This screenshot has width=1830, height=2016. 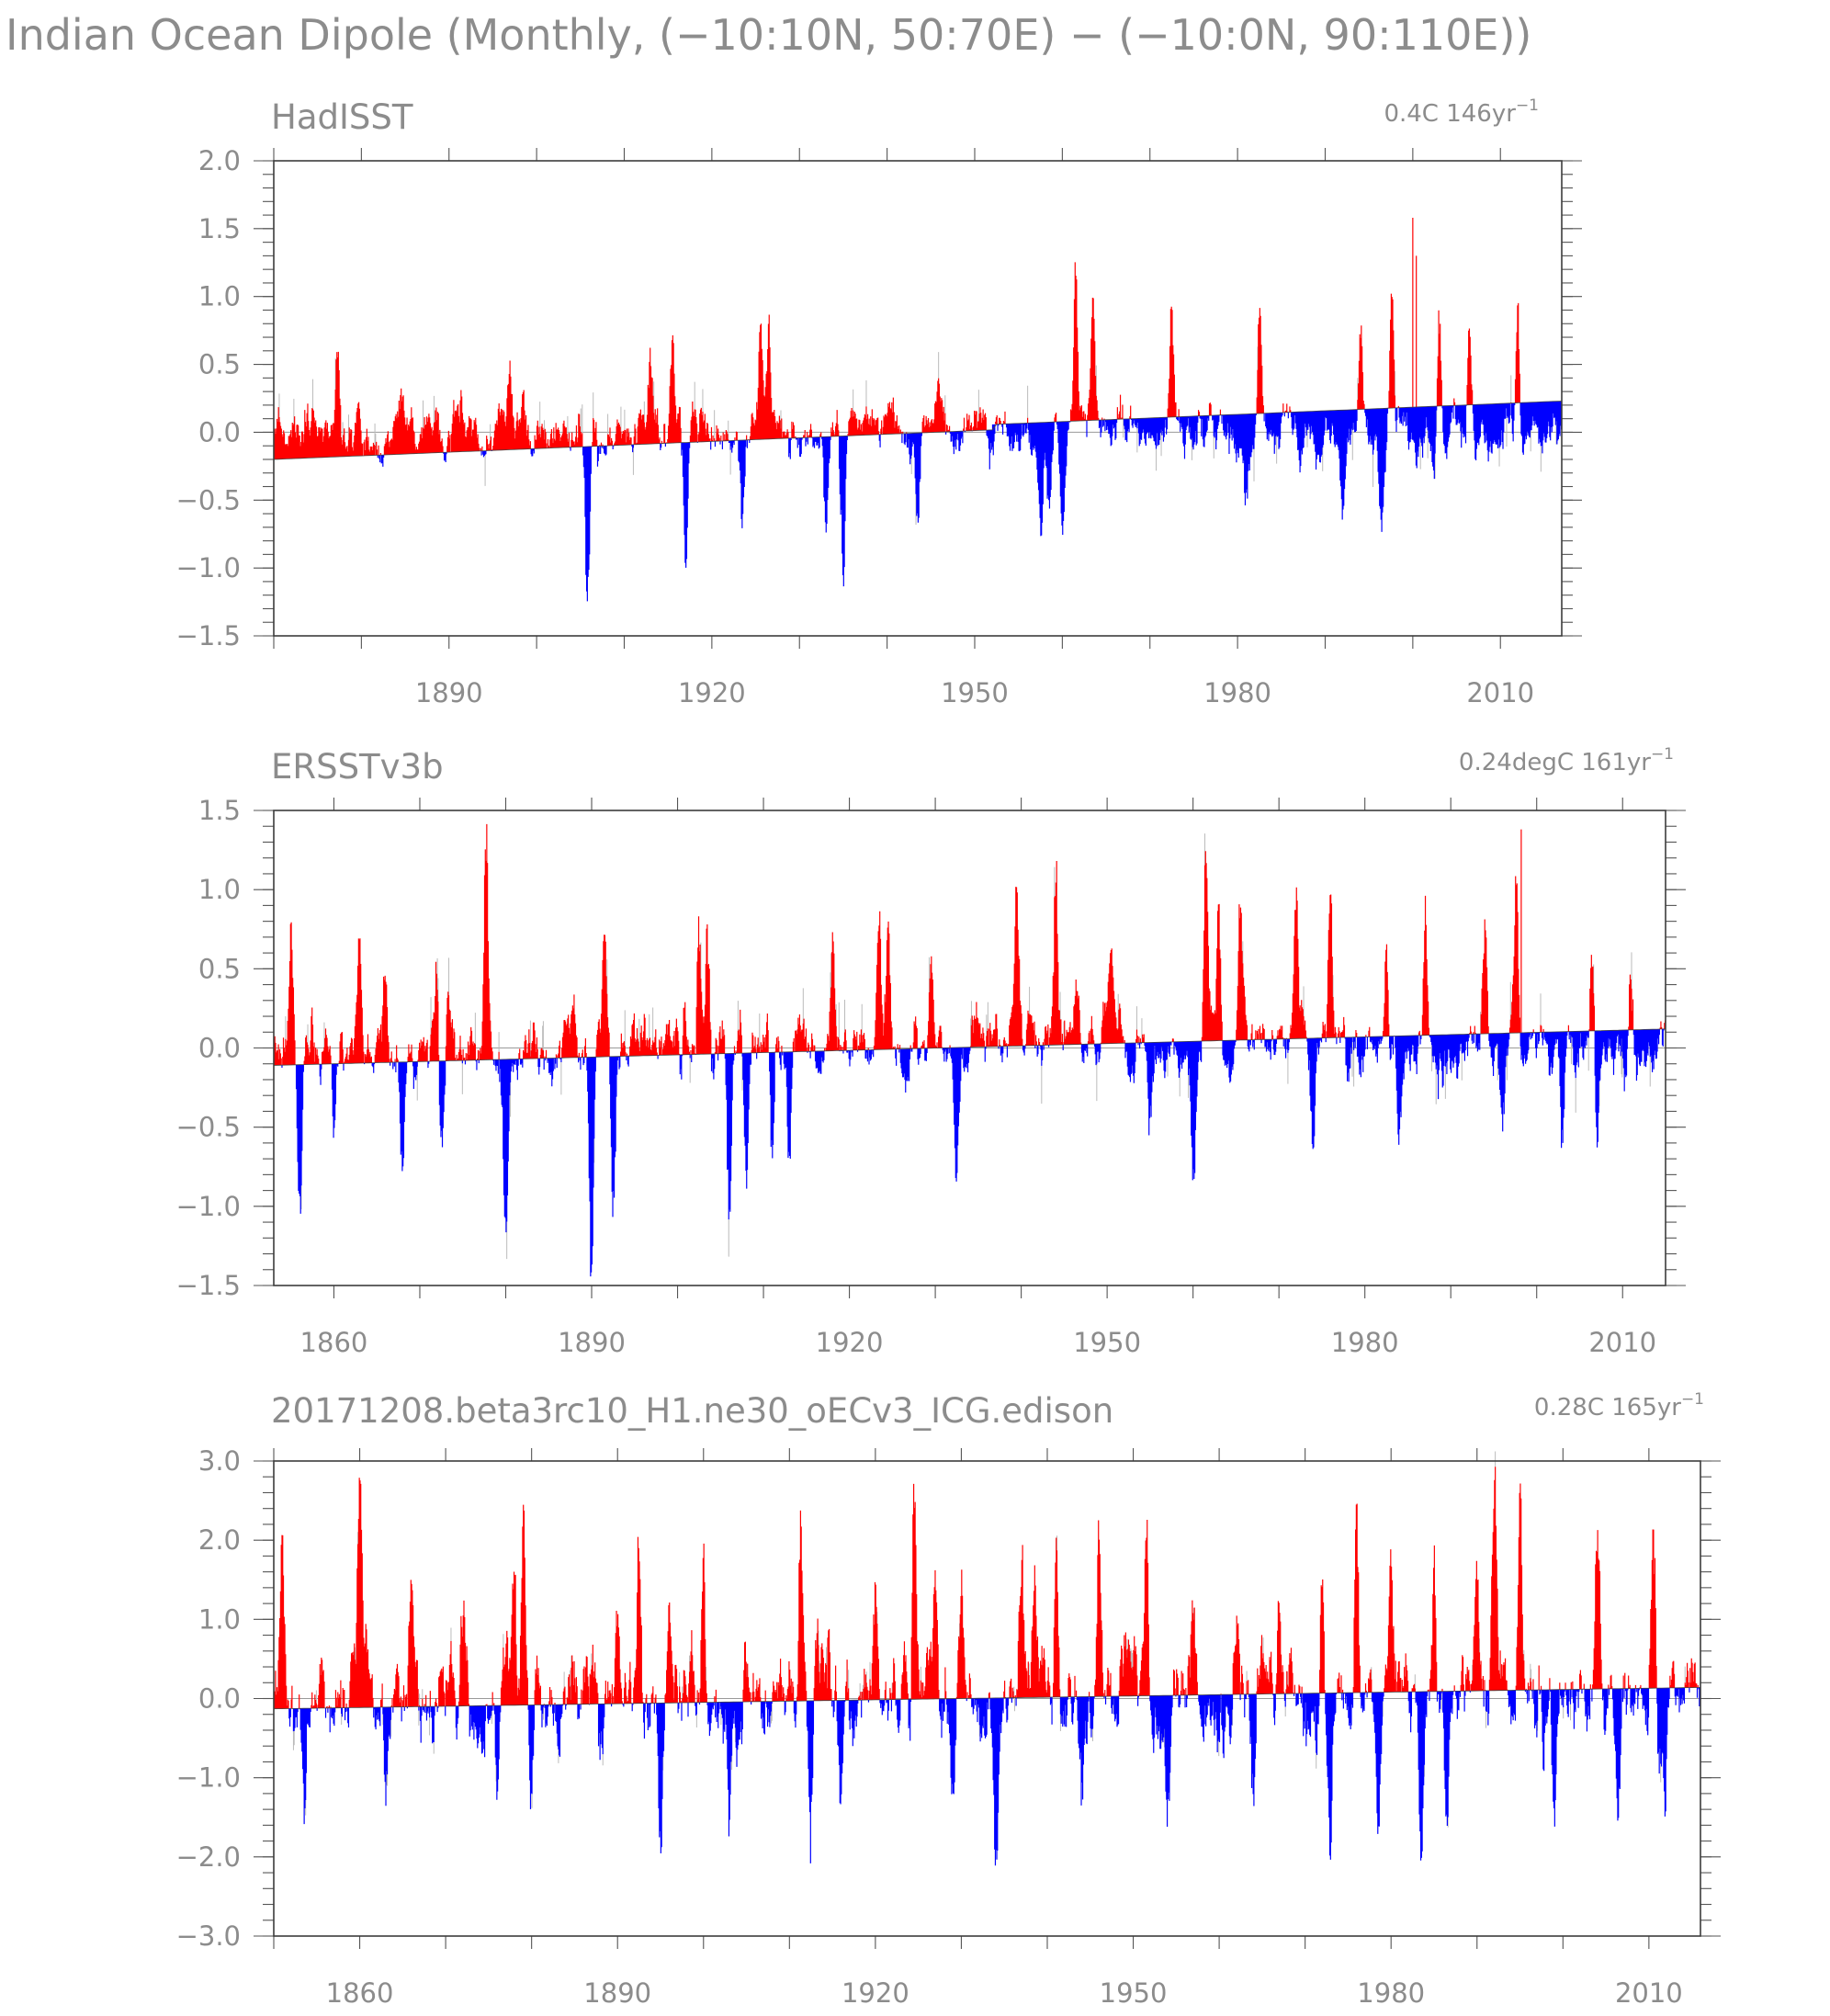 I want to click on trend-label: 0.28C 165yr−1, so click(x=1619, y=1405).